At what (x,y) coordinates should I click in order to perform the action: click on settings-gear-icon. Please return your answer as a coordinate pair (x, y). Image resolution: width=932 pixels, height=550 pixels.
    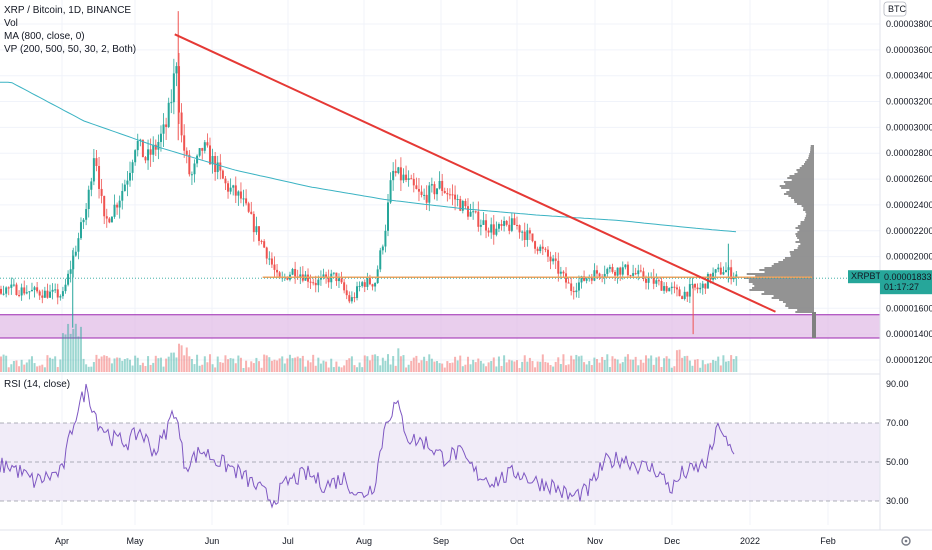
    Looking at the image, I should click on (906, 541).